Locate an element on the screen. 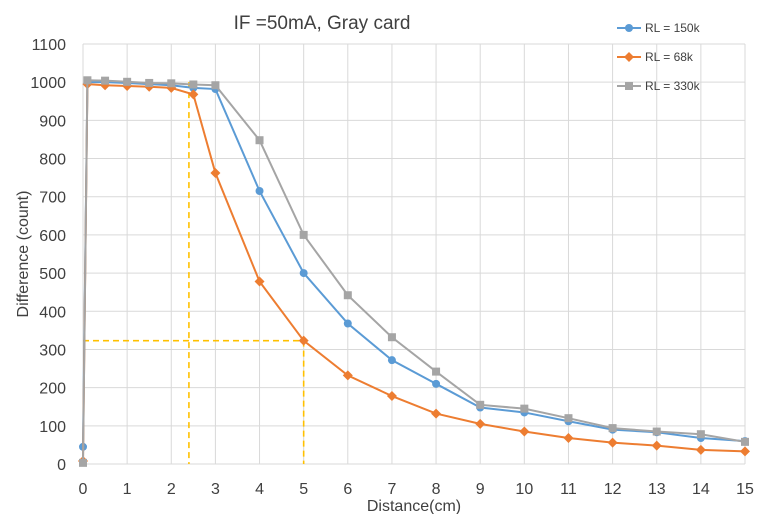  x-tick-label: 11 is located at coordinates (568, 489).